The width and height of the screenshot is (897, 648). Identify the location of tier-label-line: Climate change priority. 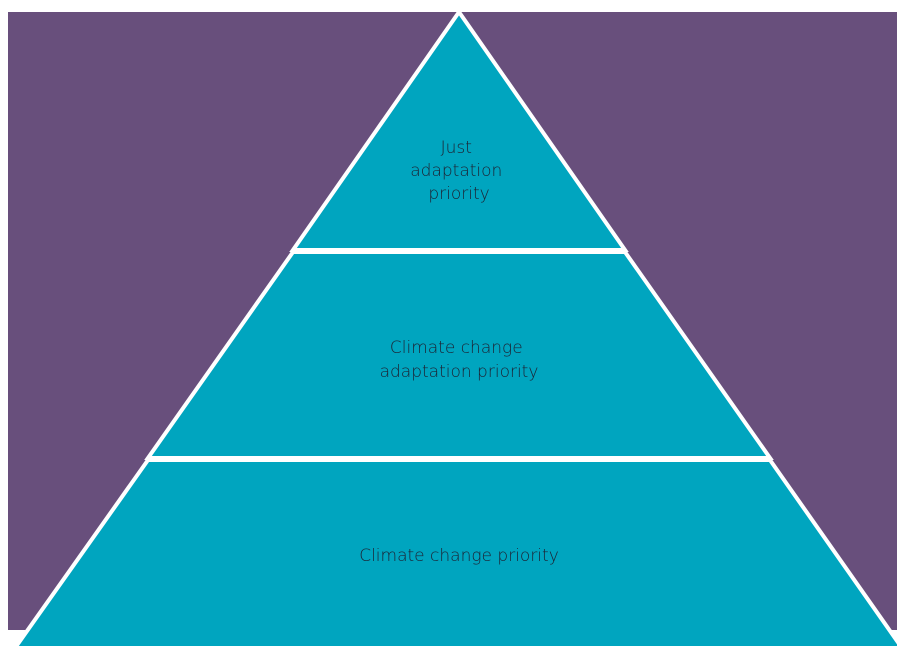
(459, 556).